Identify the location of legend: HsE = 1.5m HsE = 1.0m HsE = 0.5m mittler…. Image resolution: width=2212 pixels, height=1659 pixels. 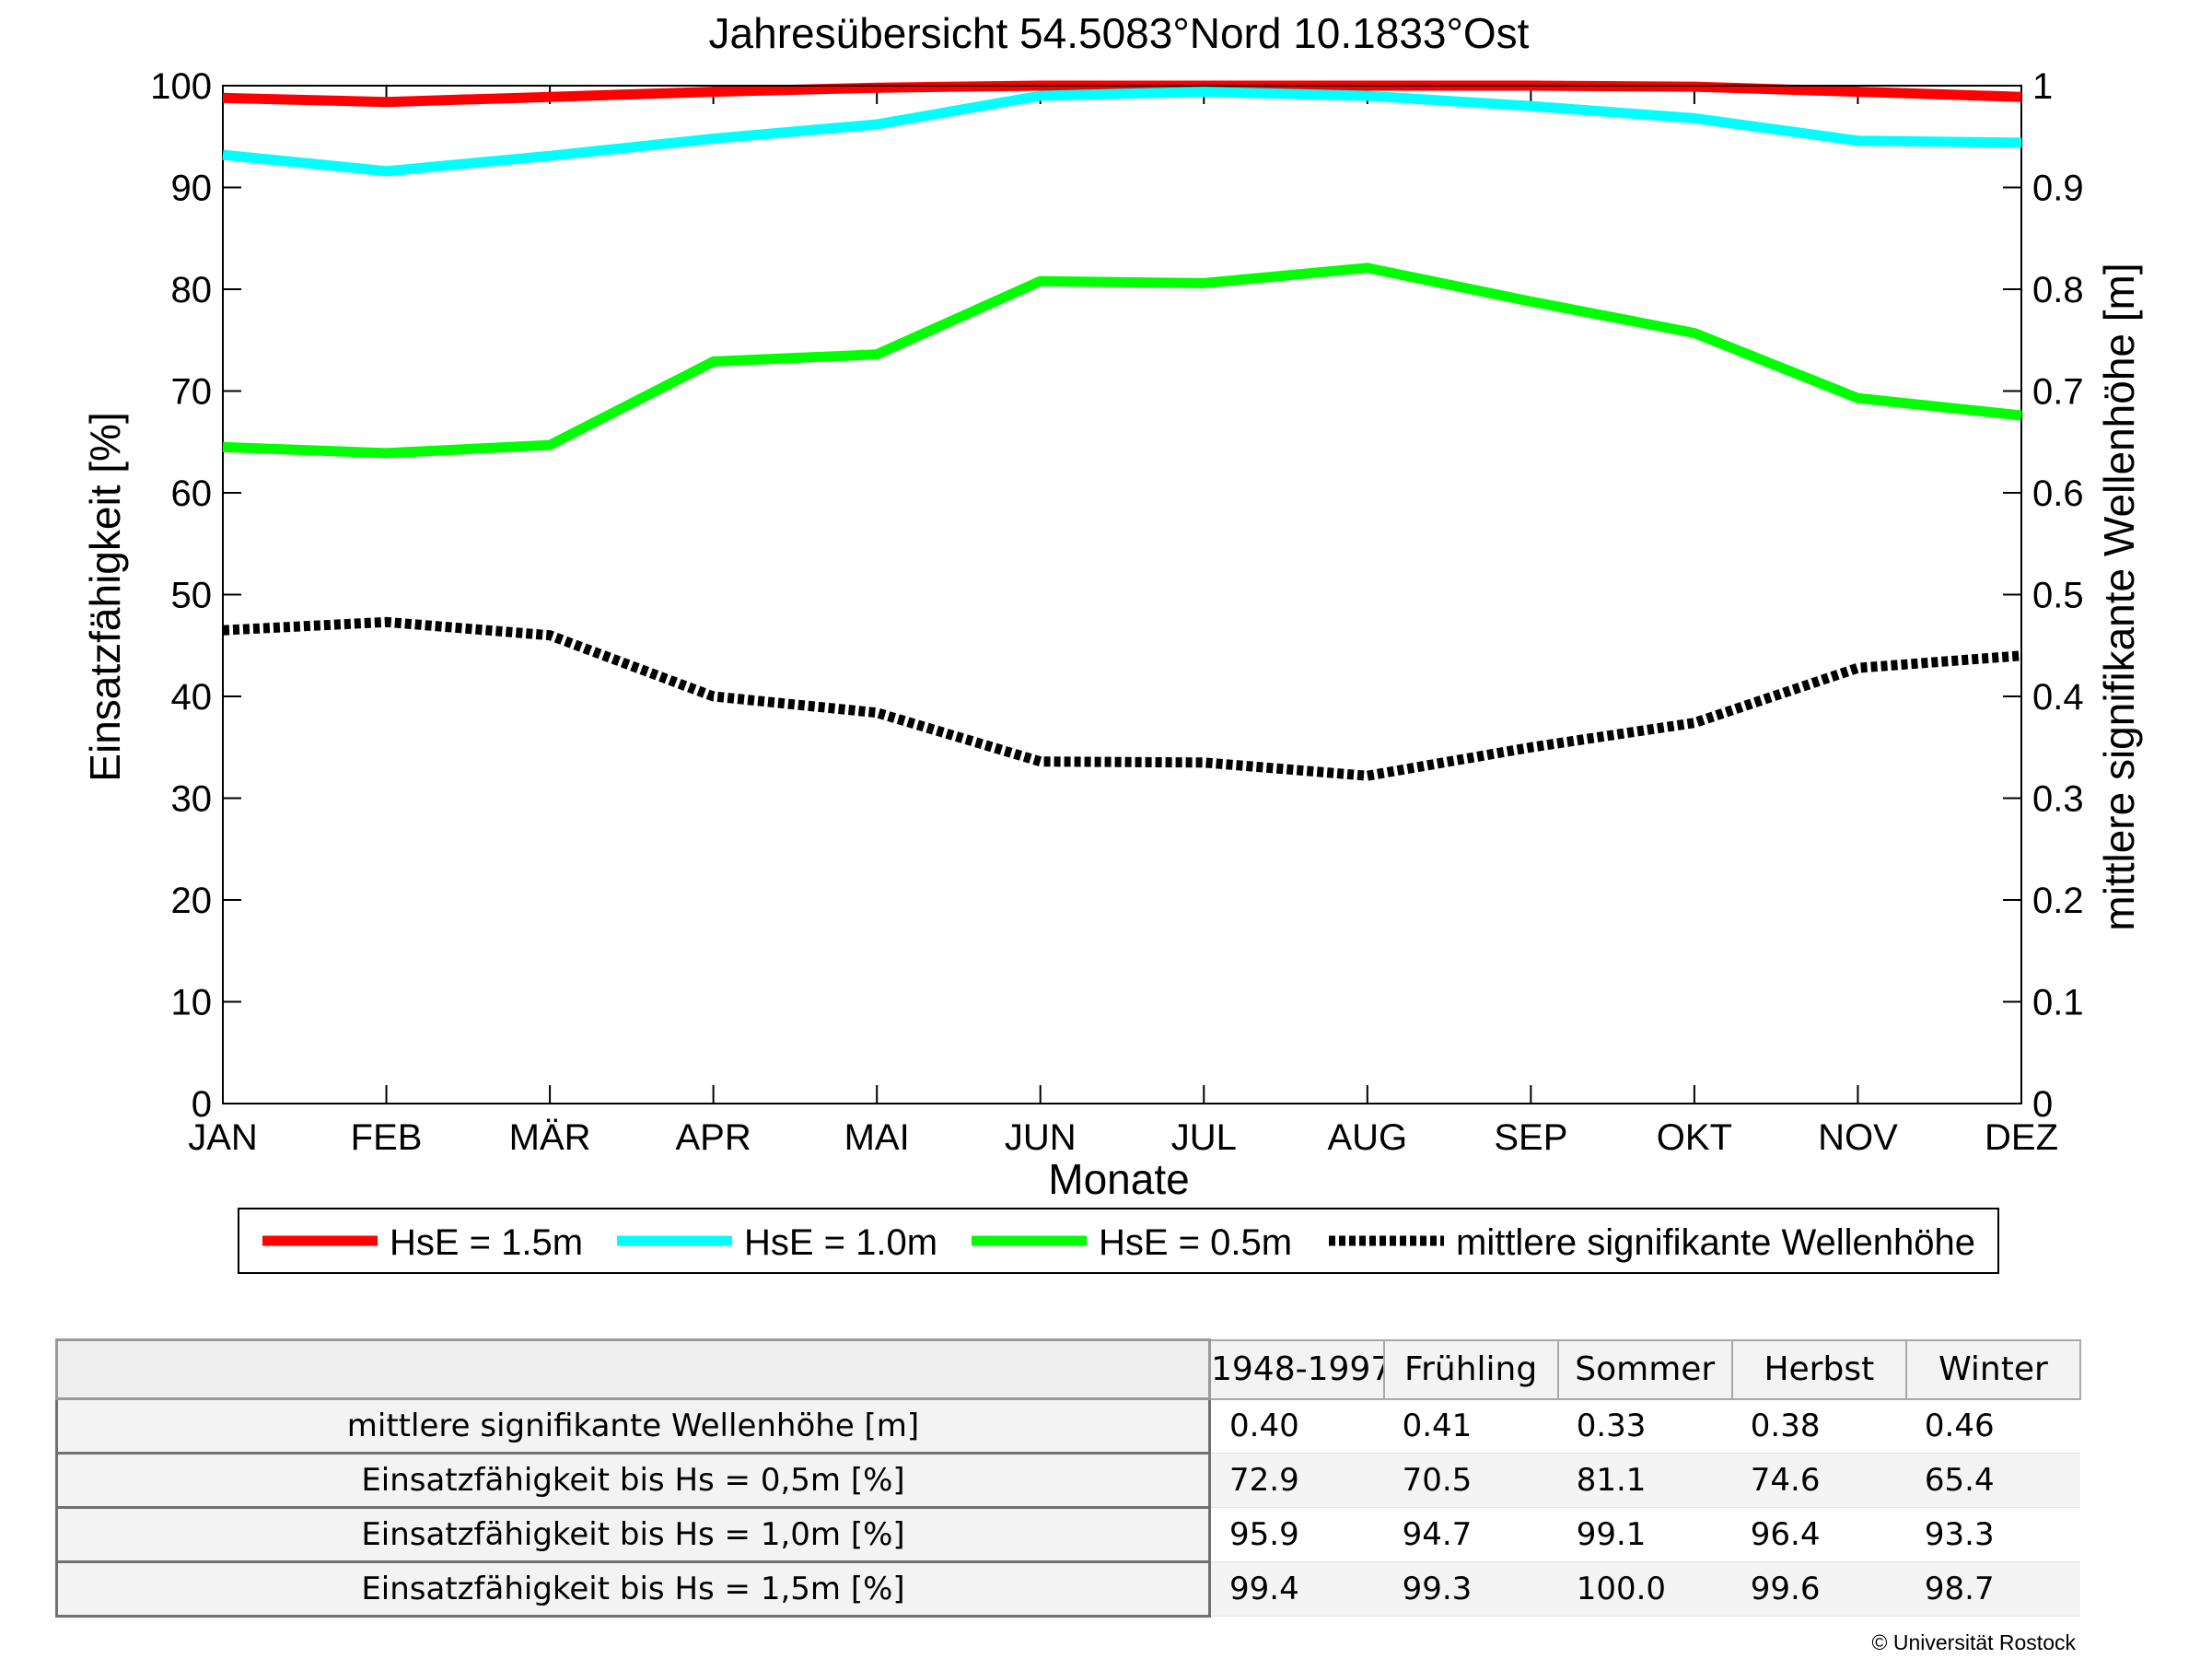
(1119, 1241).